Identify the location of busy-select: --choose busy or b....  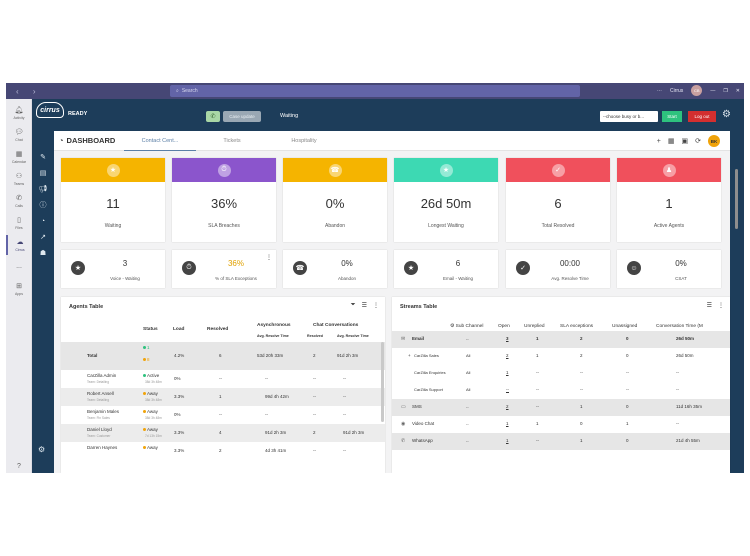
(629, 116).